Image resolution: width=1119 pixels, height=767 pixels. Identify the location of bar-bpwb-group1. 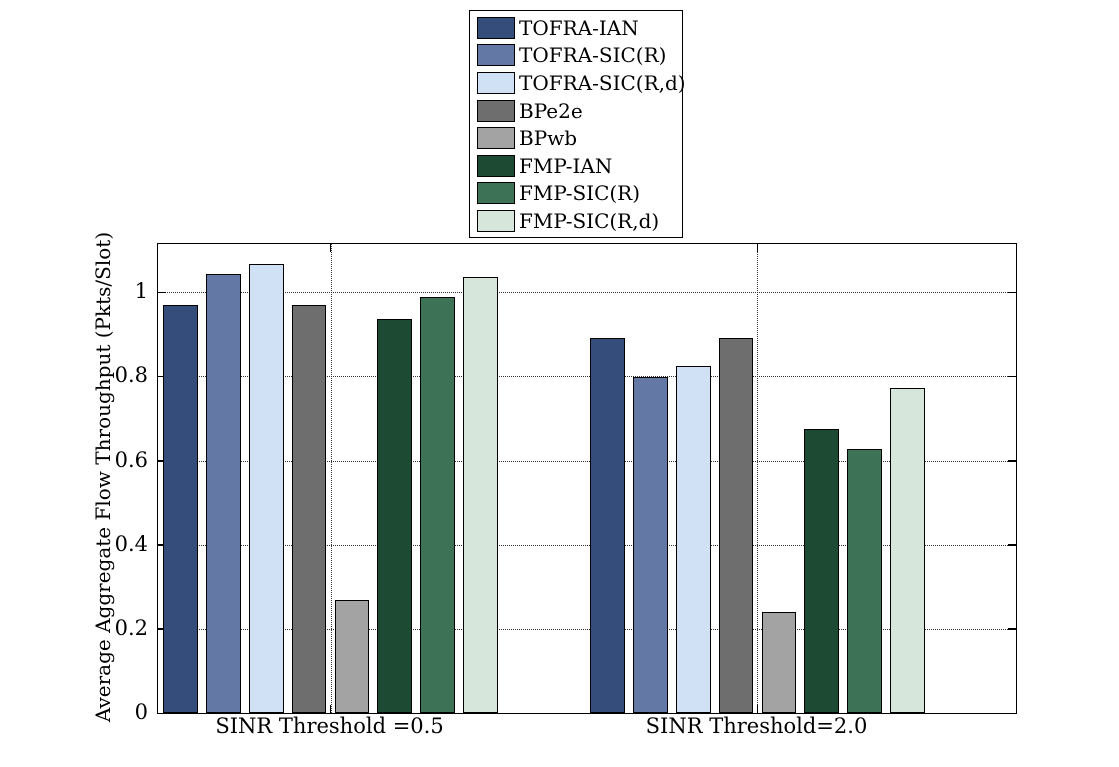
(352, 656).